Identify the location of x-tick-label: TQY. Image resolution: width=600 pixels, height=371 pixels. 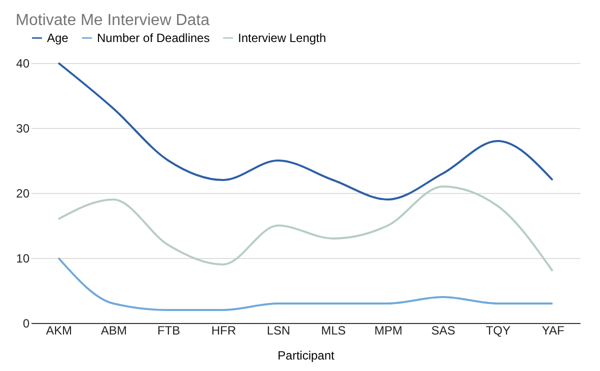
(498, 331).